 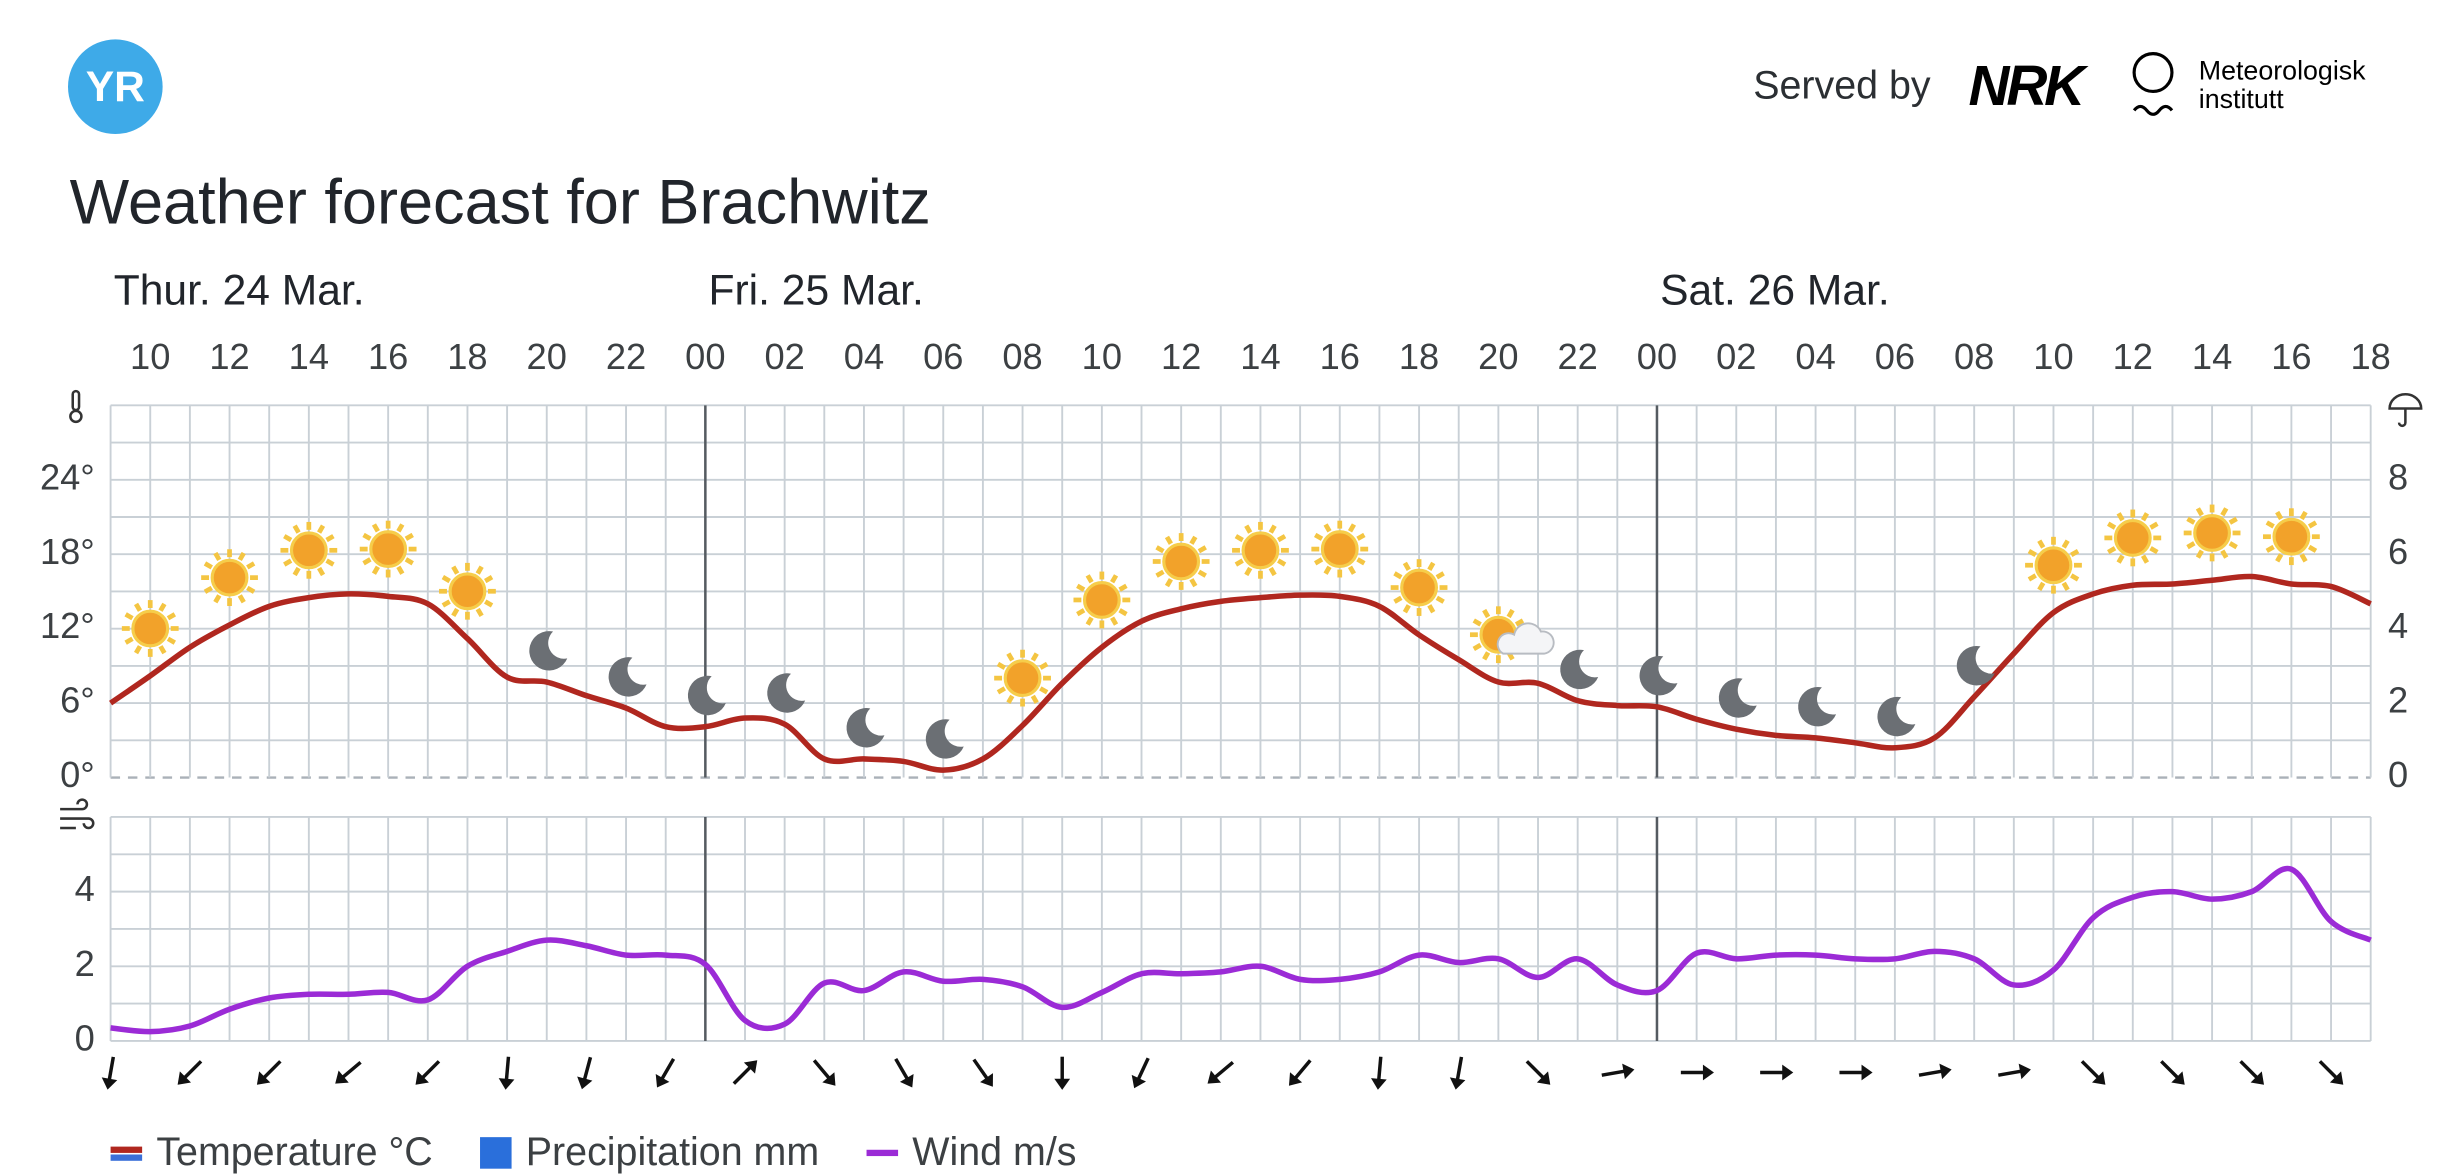 What do you see at coordinates (1775, 291) in the screenshot?
I see `day-label: Sat. 26 Mar.` at bounding box center [1775, 291].